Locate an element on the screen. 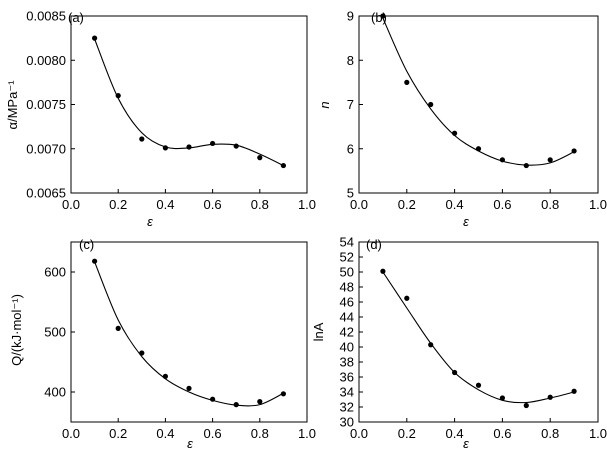  panel-b-x-tick-label: 0.8 is located at coordinates (550, 204).